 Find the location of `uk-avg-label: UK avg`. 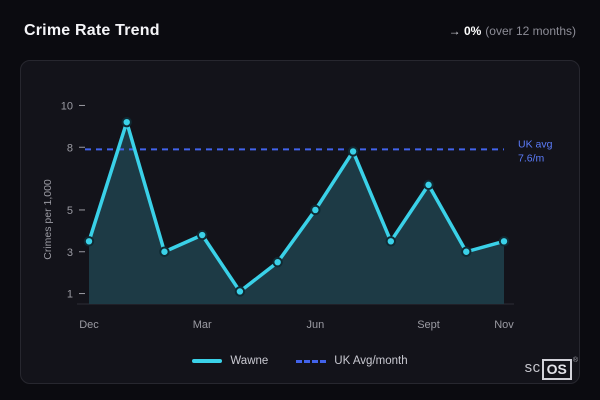

uk-avg-label: UK avg is located at coordinates (535, 144).